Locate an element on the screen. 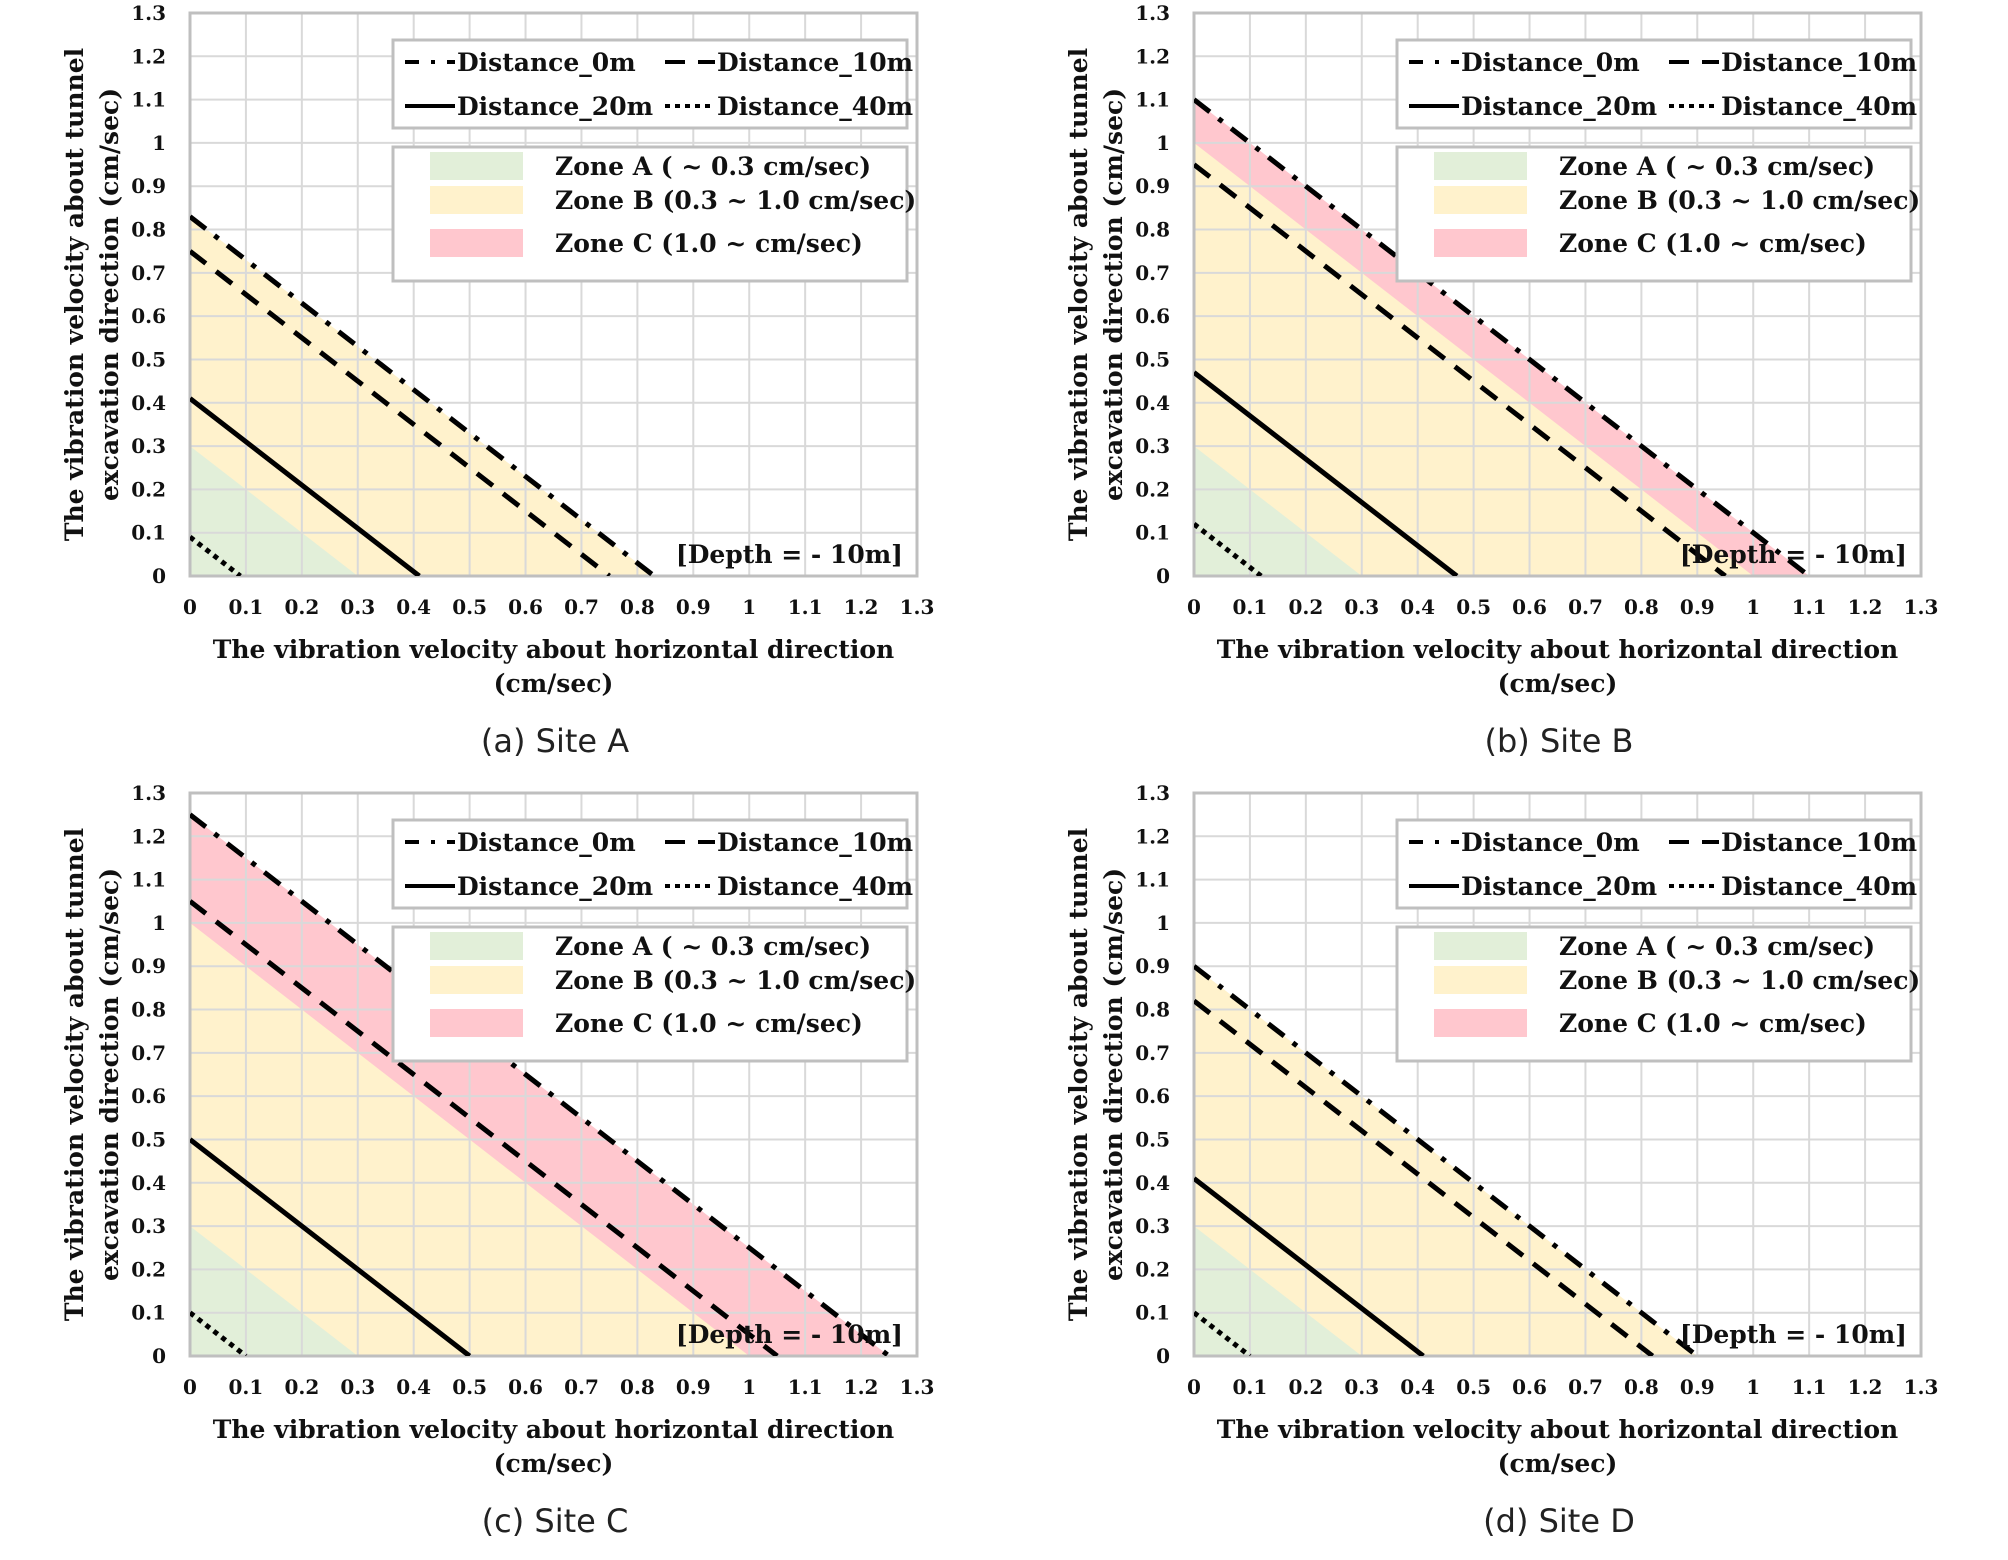 The height and width of the screenshot is (1560, 2008). series-lines is located at coordinates (1502, 336).